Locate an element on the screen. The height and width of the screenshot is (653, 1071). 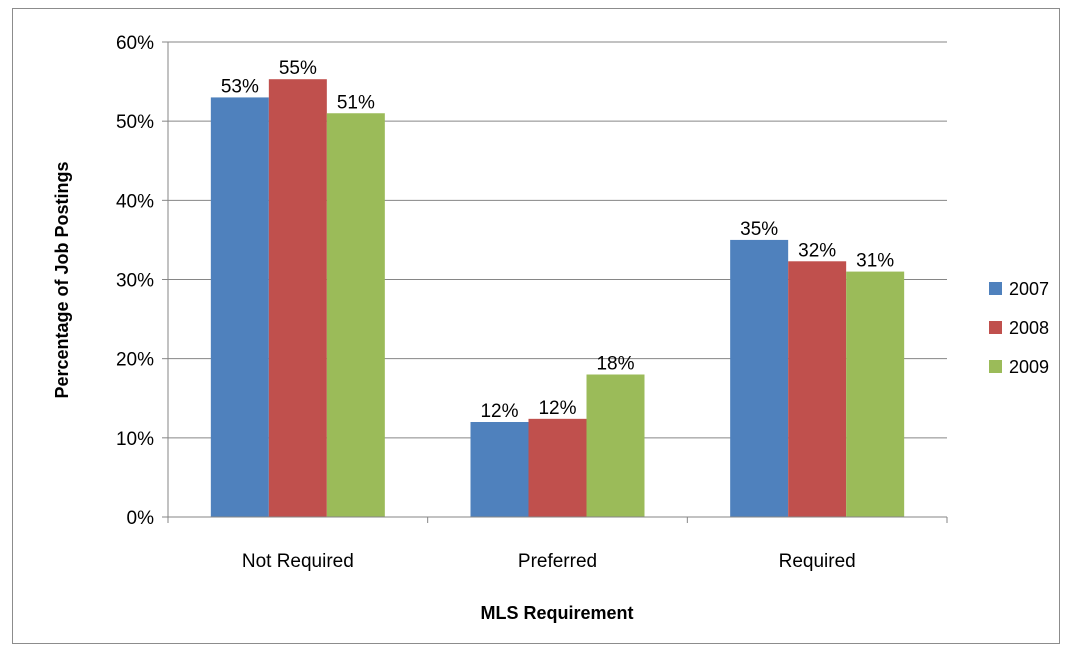
x-tick-labels: Not Required Preferred Required is located at coordinates (549, 561).